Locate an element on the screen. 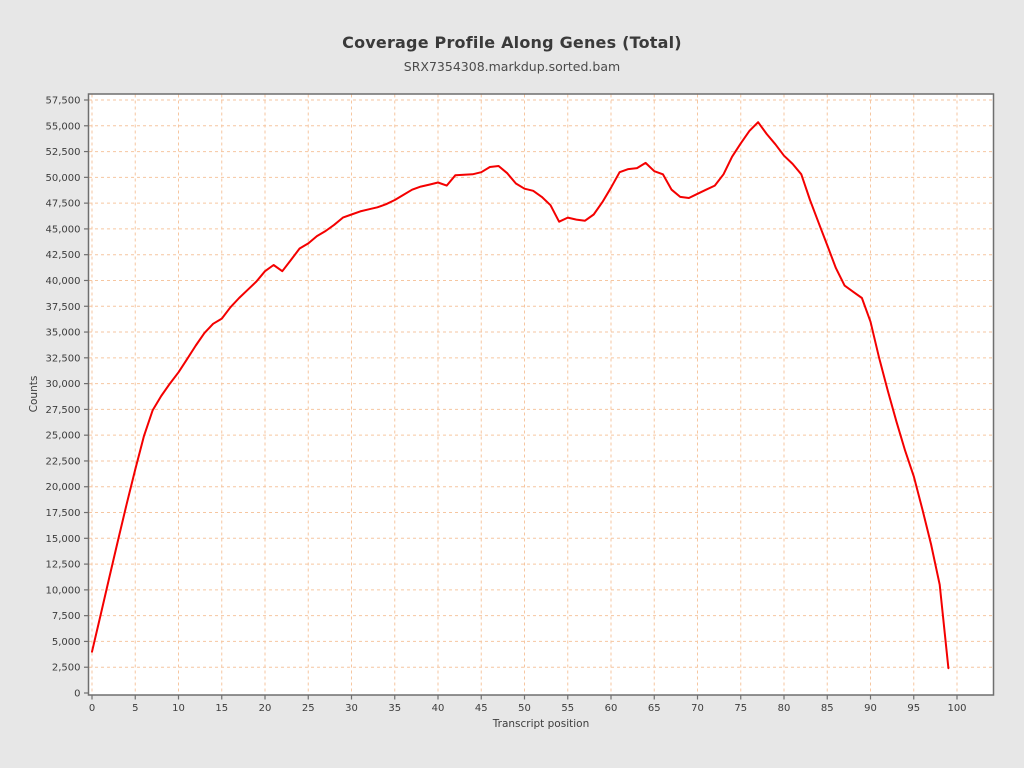 The image size is (1024, 768). x-tick-label: 85 is located at coordinates (827, 708).